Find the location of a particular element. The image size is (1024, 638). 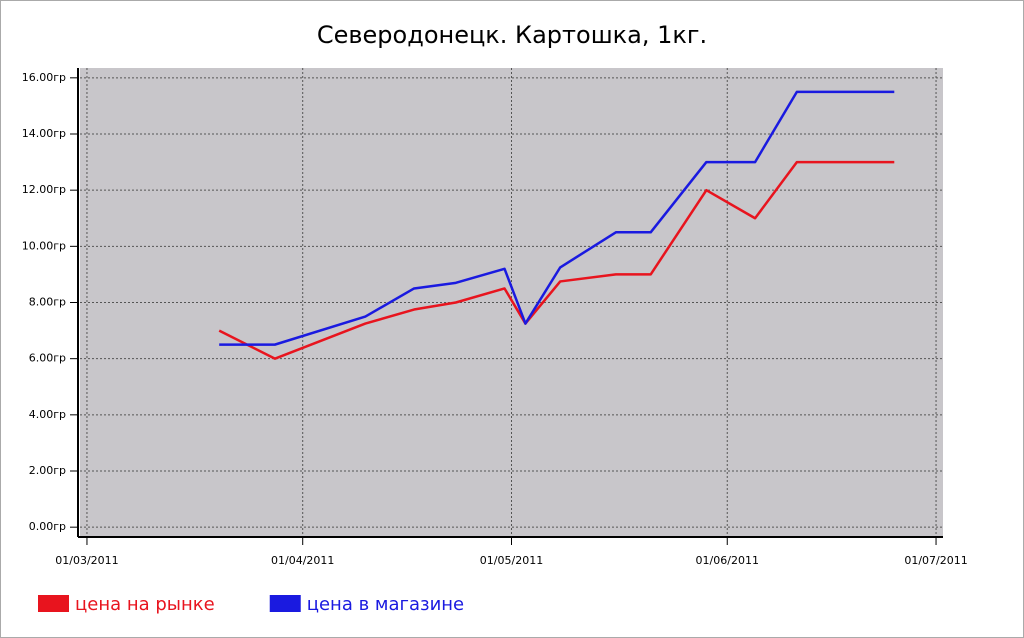

x-tick-label: 01/07/2011 is located at coordinates (935, 560).